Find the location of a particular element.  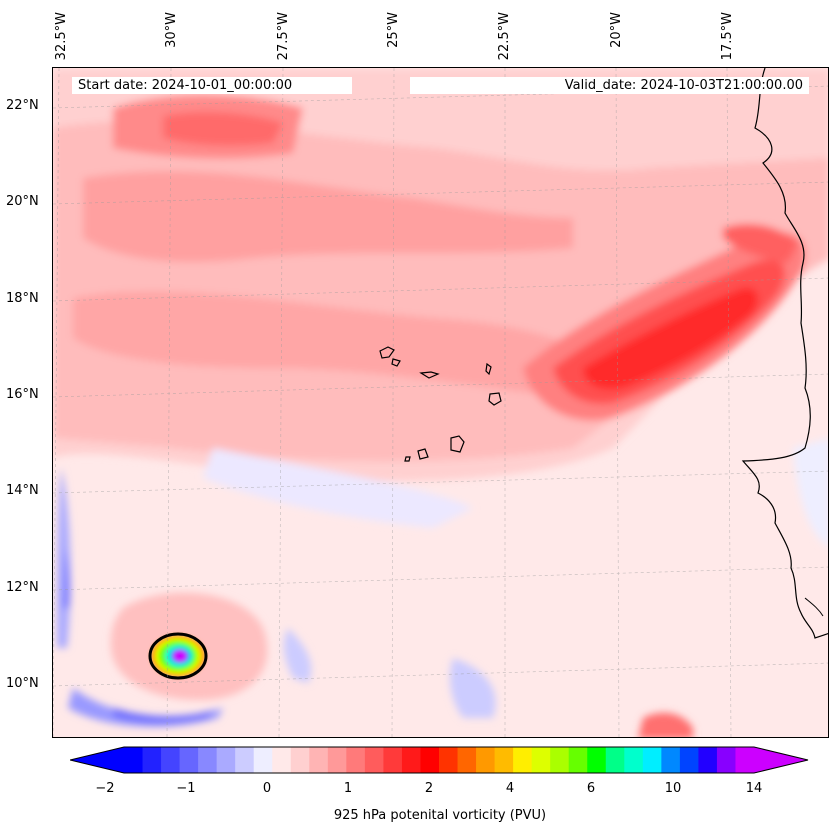

vortex-outline is located at coordinates (178, 656).